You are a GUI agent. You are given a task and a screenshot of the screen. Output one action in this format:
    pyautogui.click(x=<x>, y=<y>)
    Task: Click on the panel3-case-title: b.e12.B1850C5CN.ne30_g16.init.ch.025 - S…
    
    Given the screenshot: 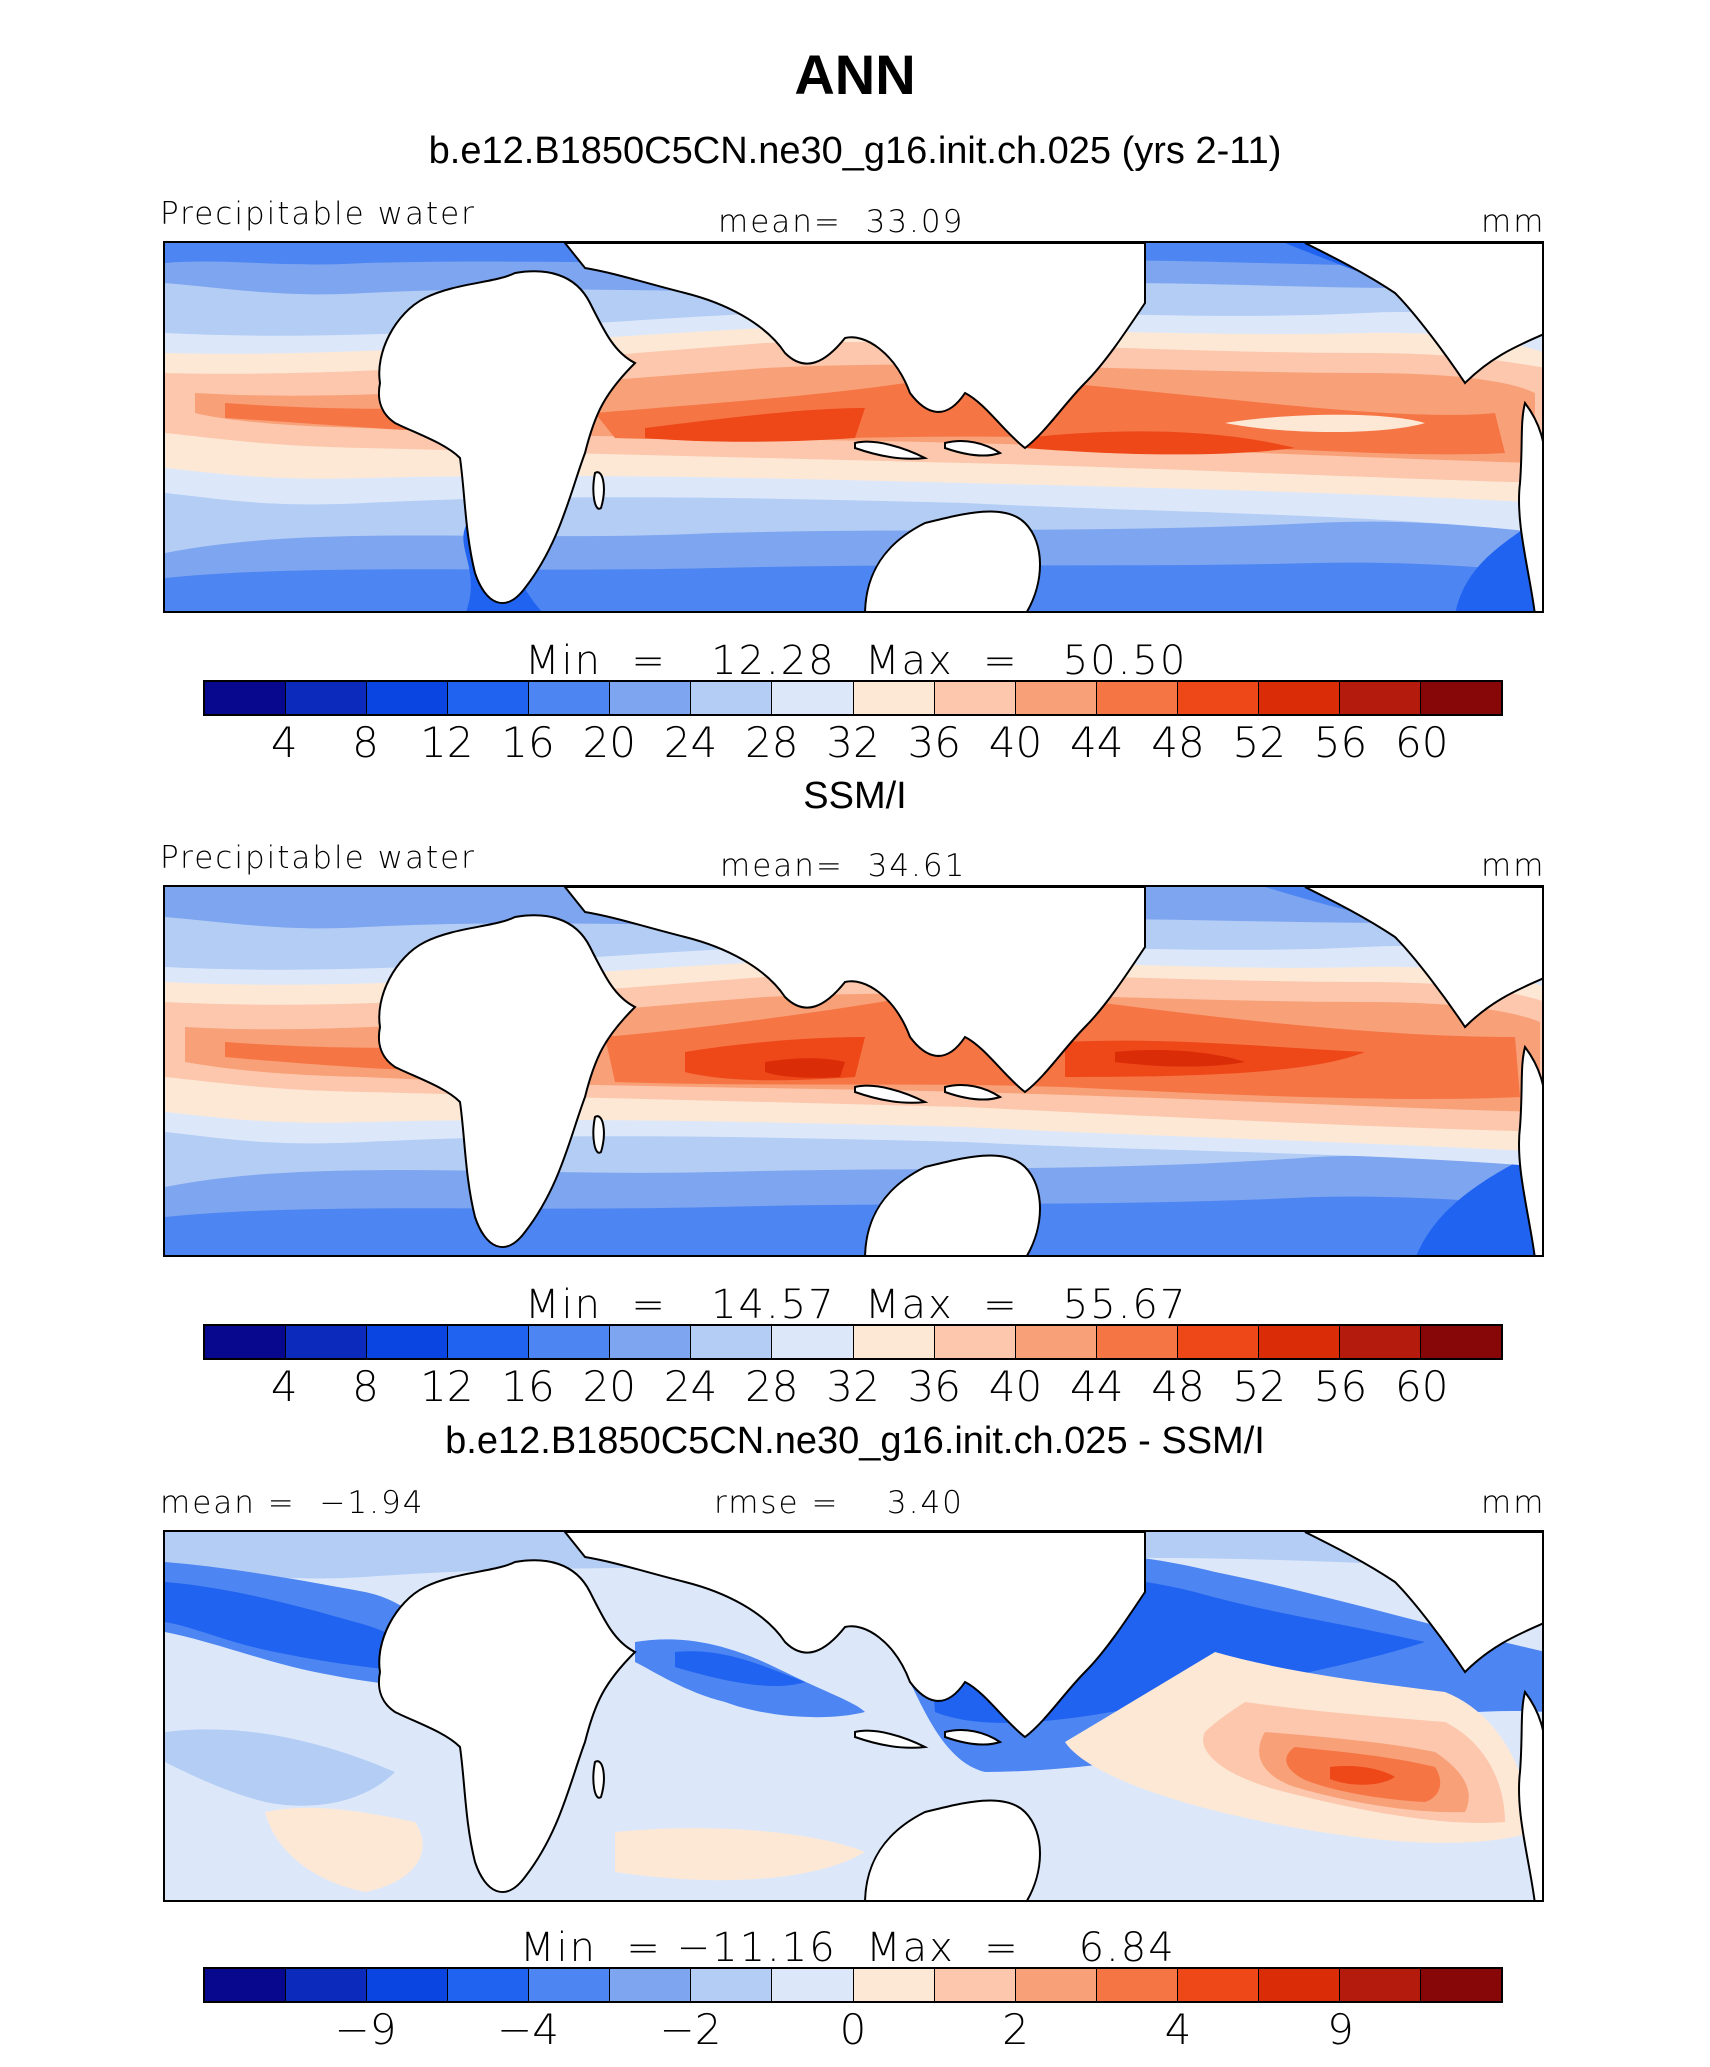 What is the action you would take?
    pyautogui.click(x=855, y=1441)
    